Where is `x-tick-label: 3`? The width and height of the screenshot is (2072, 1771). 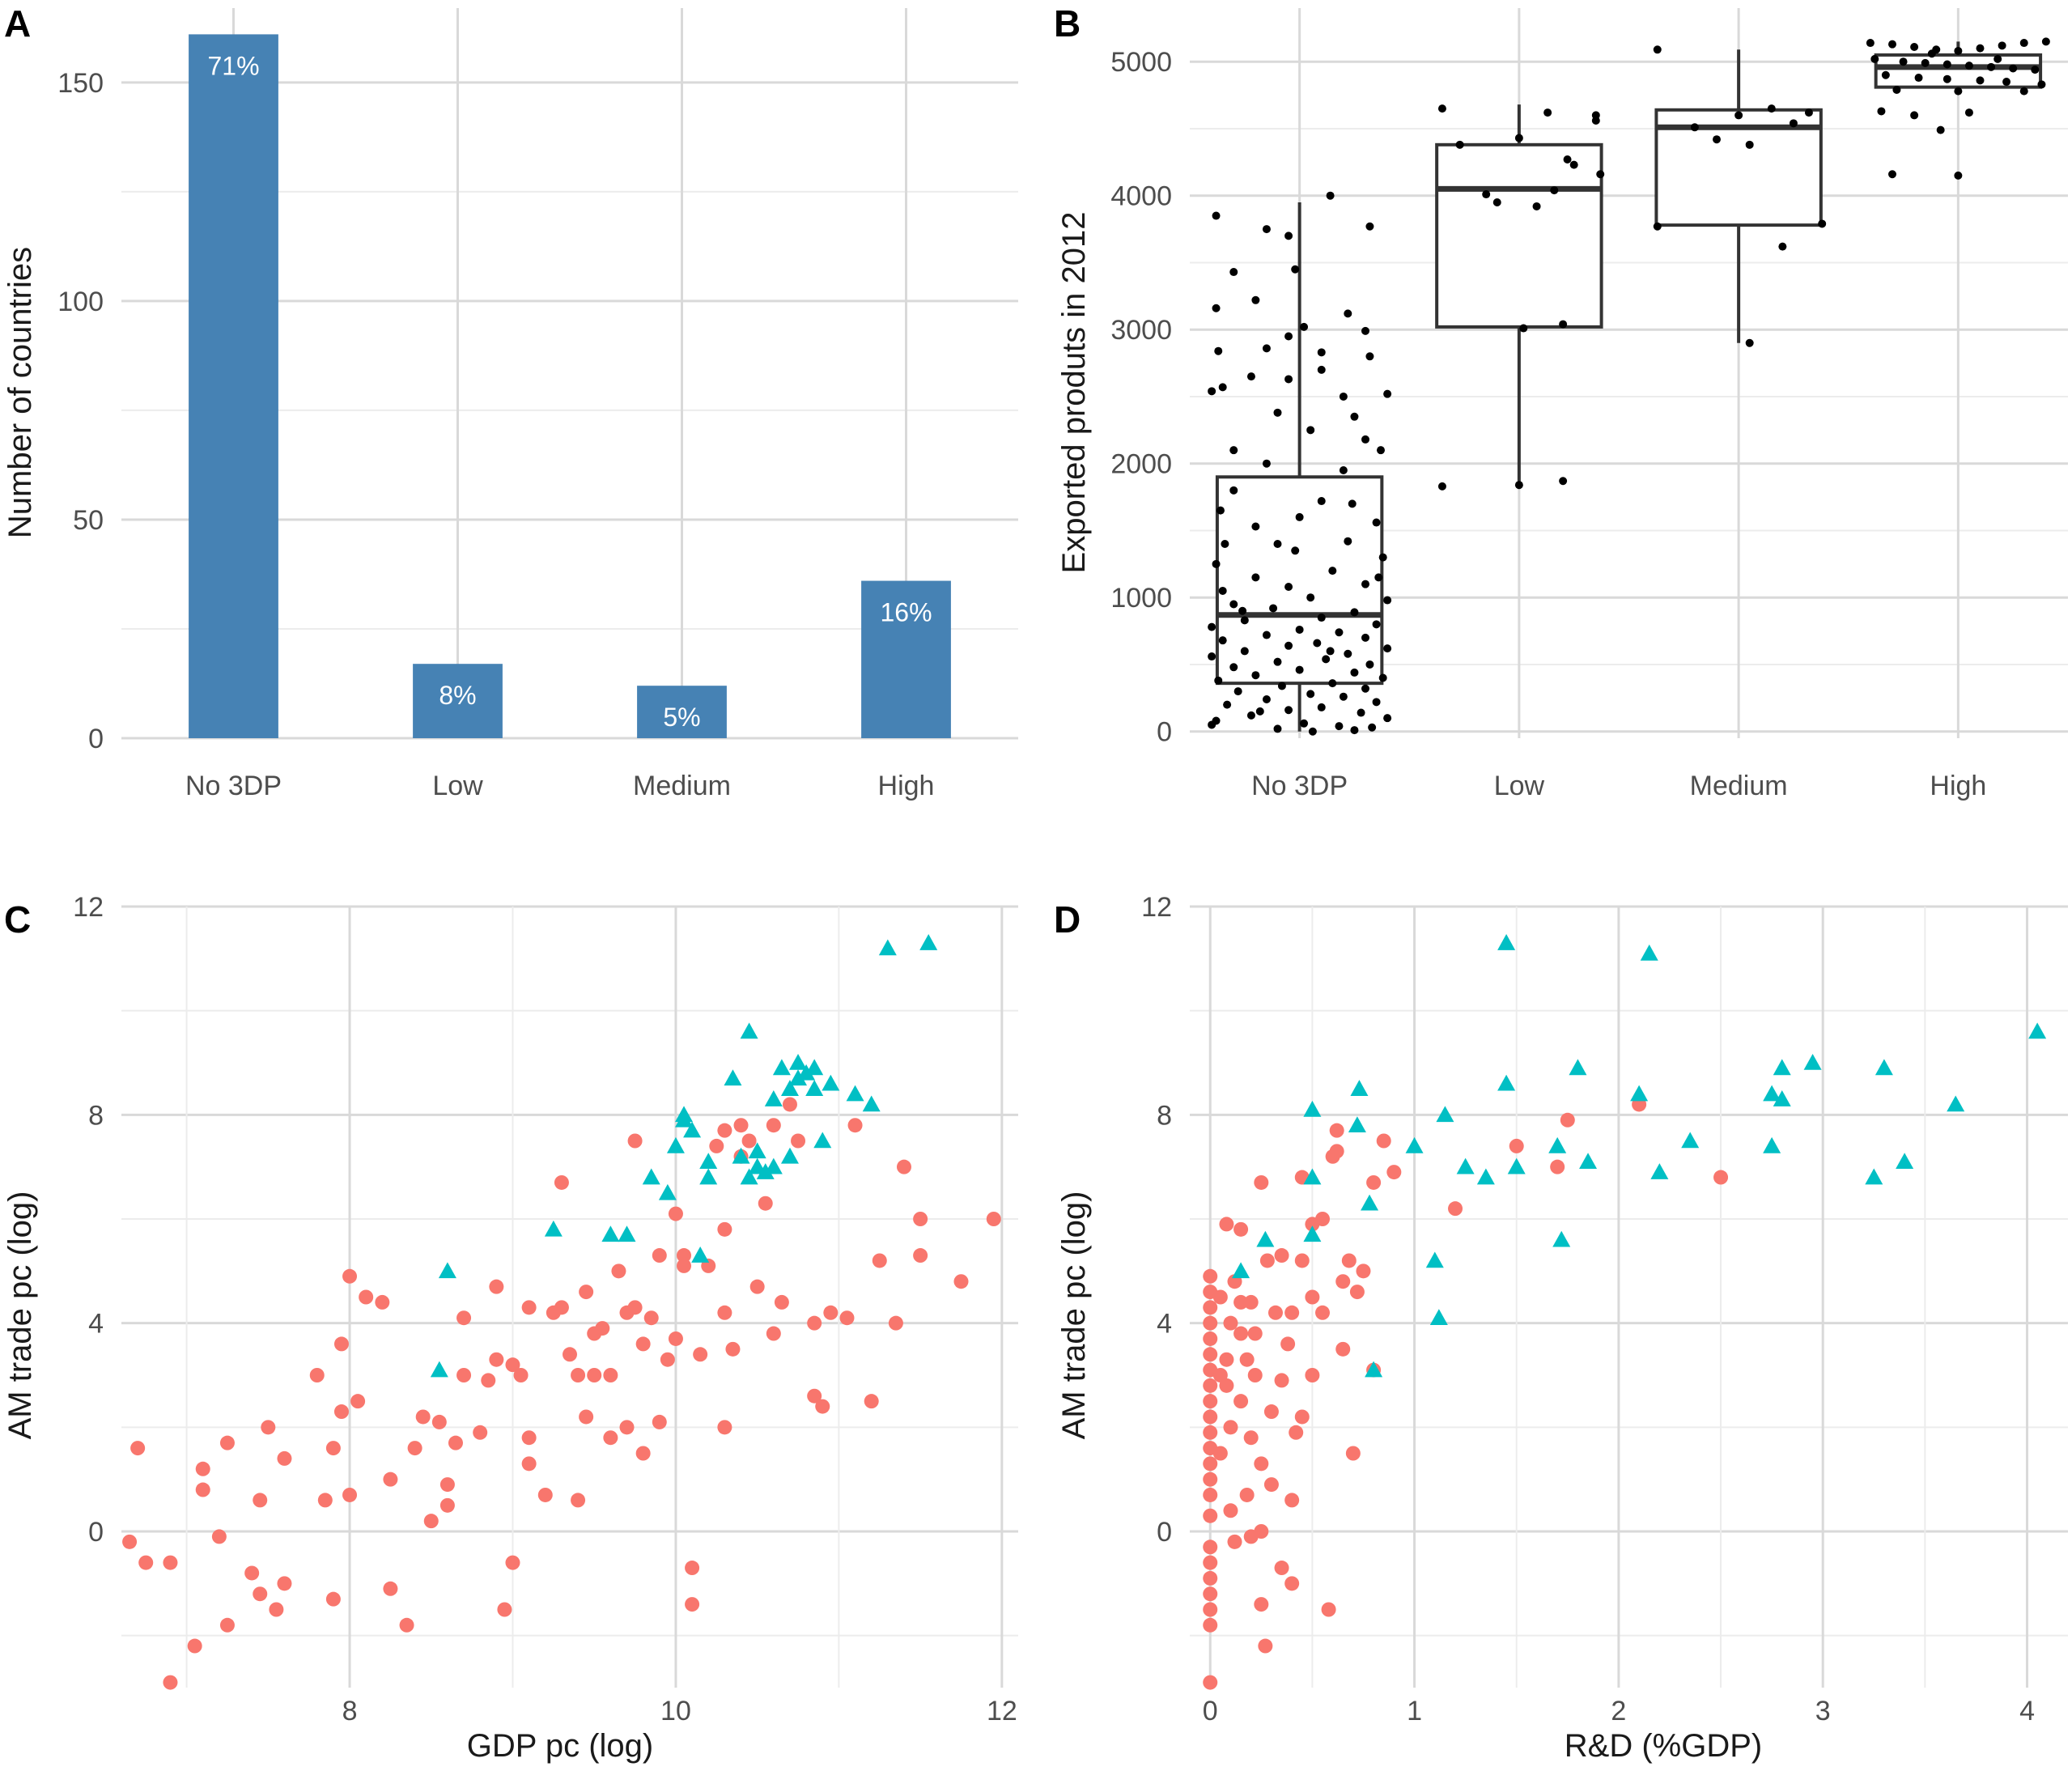
x-tick-label: 3 is located at coordinates (1823, 1711).